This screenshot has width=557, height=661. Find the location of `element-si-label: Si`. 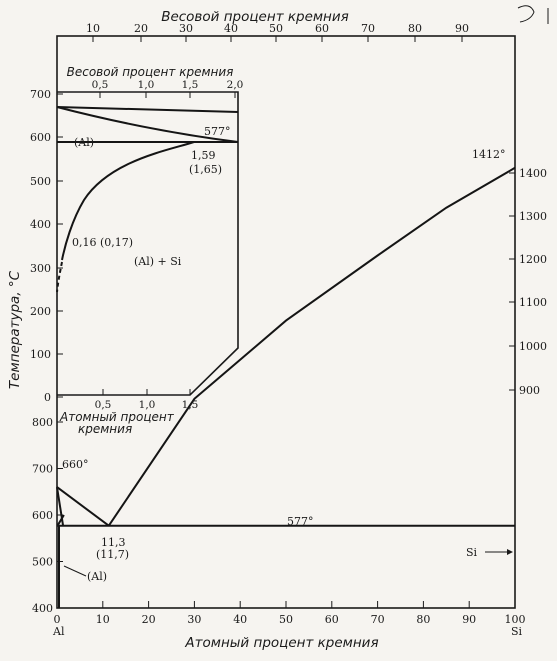

element-si-label: Si is located at coordinates (517, 631).